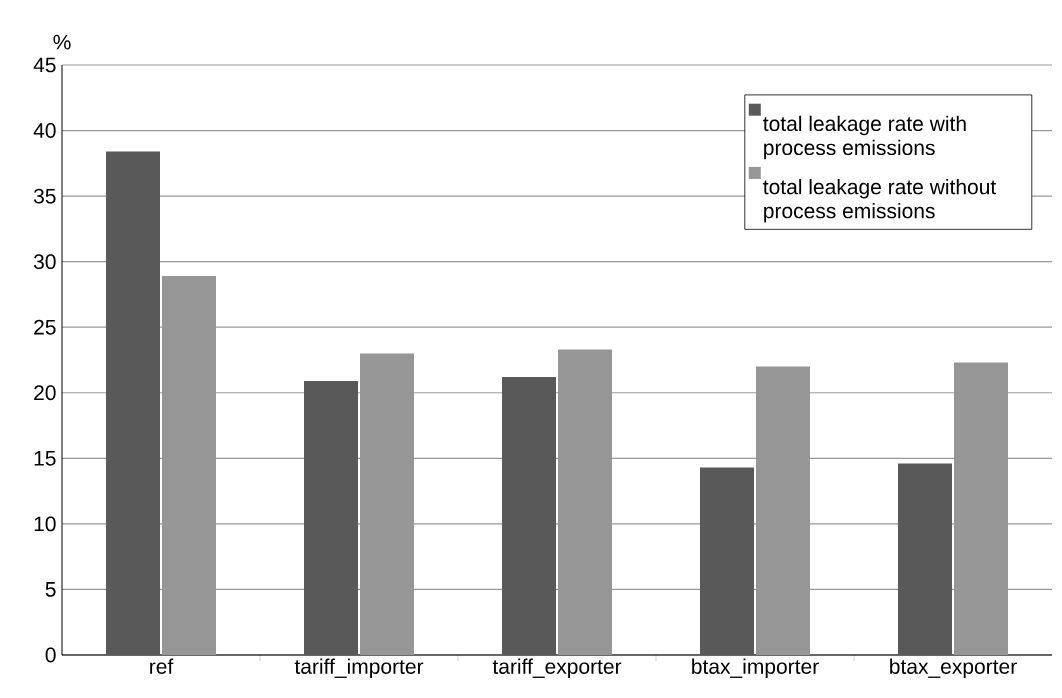 The image size is (1062, 698). Describe the element at coordinates (62, 42) in the screenshot. I see `y-axis-title: %` at that location.